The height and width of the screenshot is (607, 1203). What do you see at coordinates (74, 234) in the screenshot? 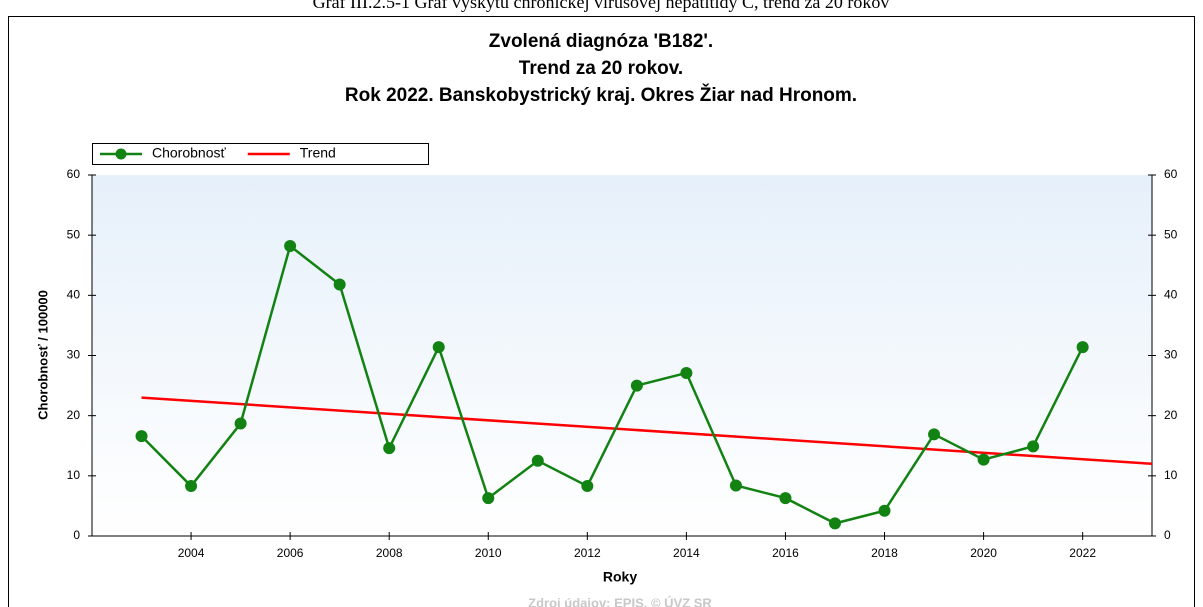
I see `y-tick-label: 50` at bounding box center [74, 234].